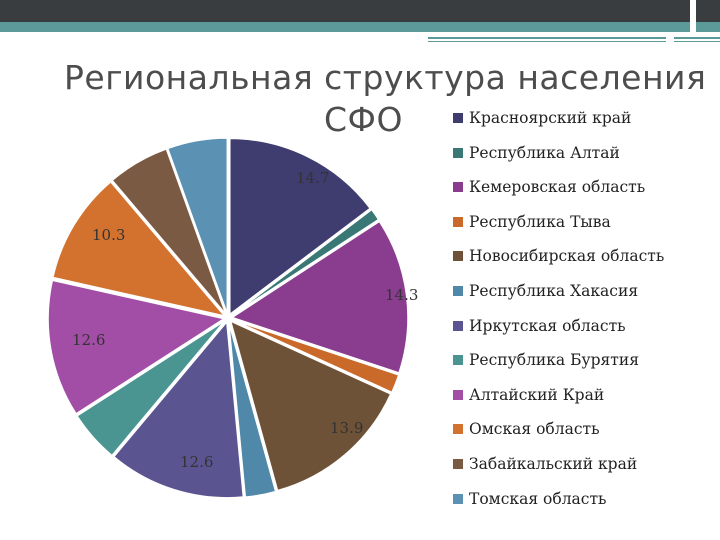  I want to click on legend-label: Красноярский край, so click(550, 118).